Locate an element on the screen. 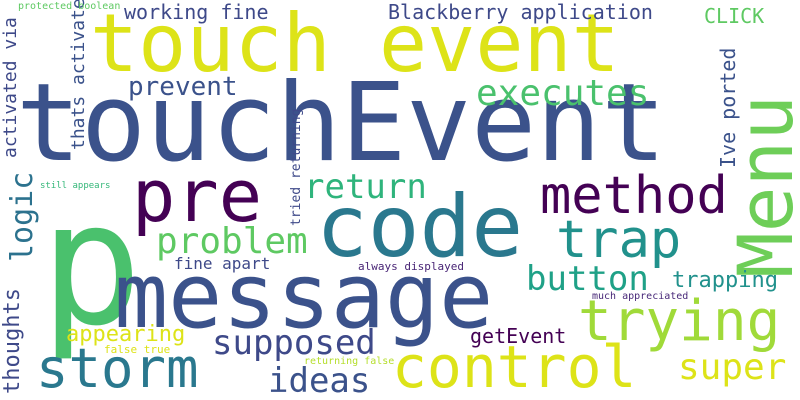  word-return: return is located at coordinates (365, 187).